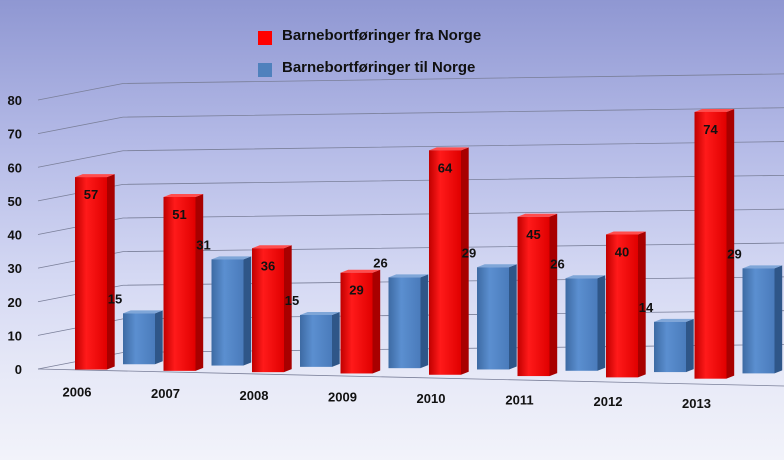 The height and width of the screenshot is (460, 784). What do you see at coordinates (608, 401) in the screenshot?
I see `x-tick-label: 2012` at bounding box center [608, 401].